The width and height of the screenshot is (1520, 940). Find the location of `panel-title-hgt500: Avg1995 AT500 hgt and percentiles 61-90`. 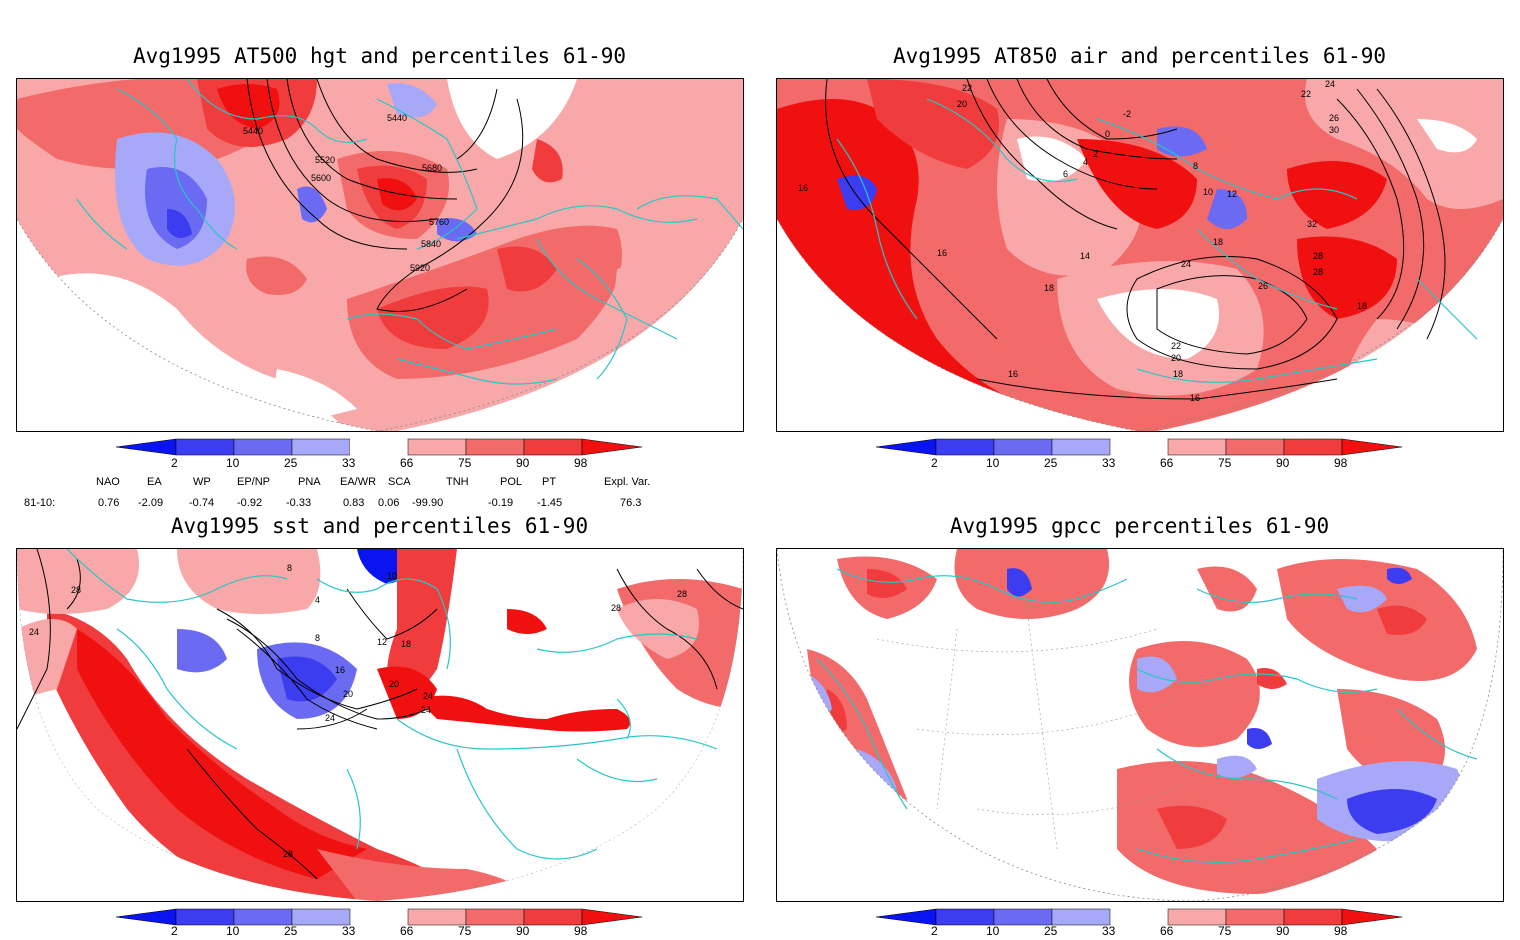

panel-title-hgt500: Avg1995 AT500 hgt and percentiles 61-90 is located at coordinates (379, 56).